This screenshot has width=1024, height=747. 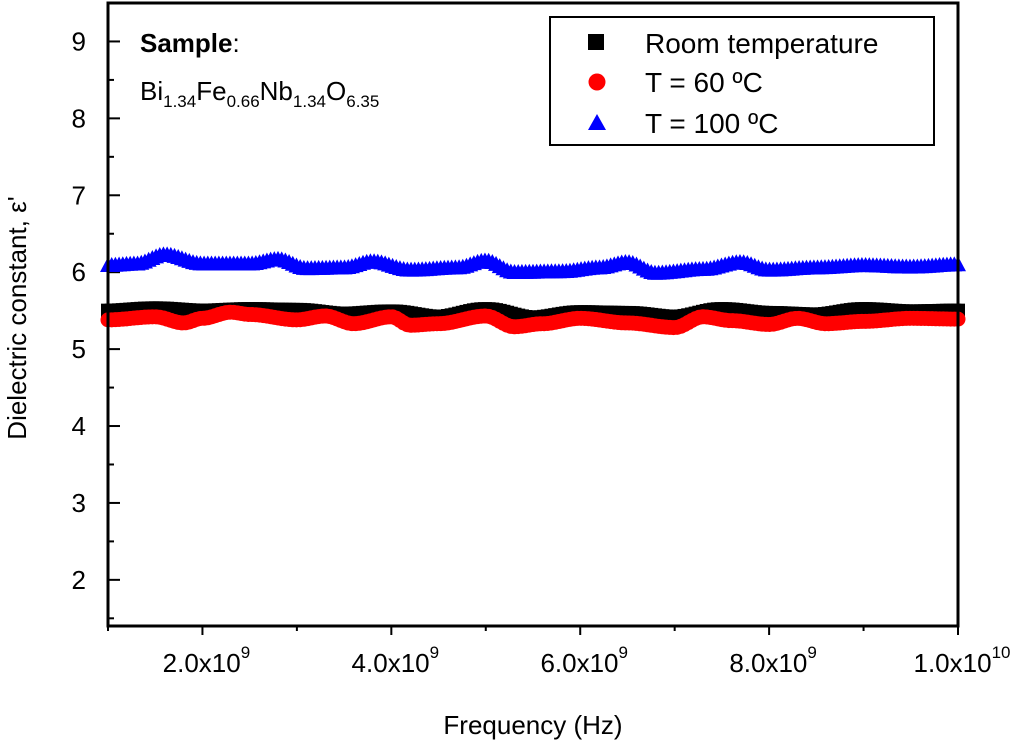 I want to click on sample-colon: :, so click(x=236, y=43).